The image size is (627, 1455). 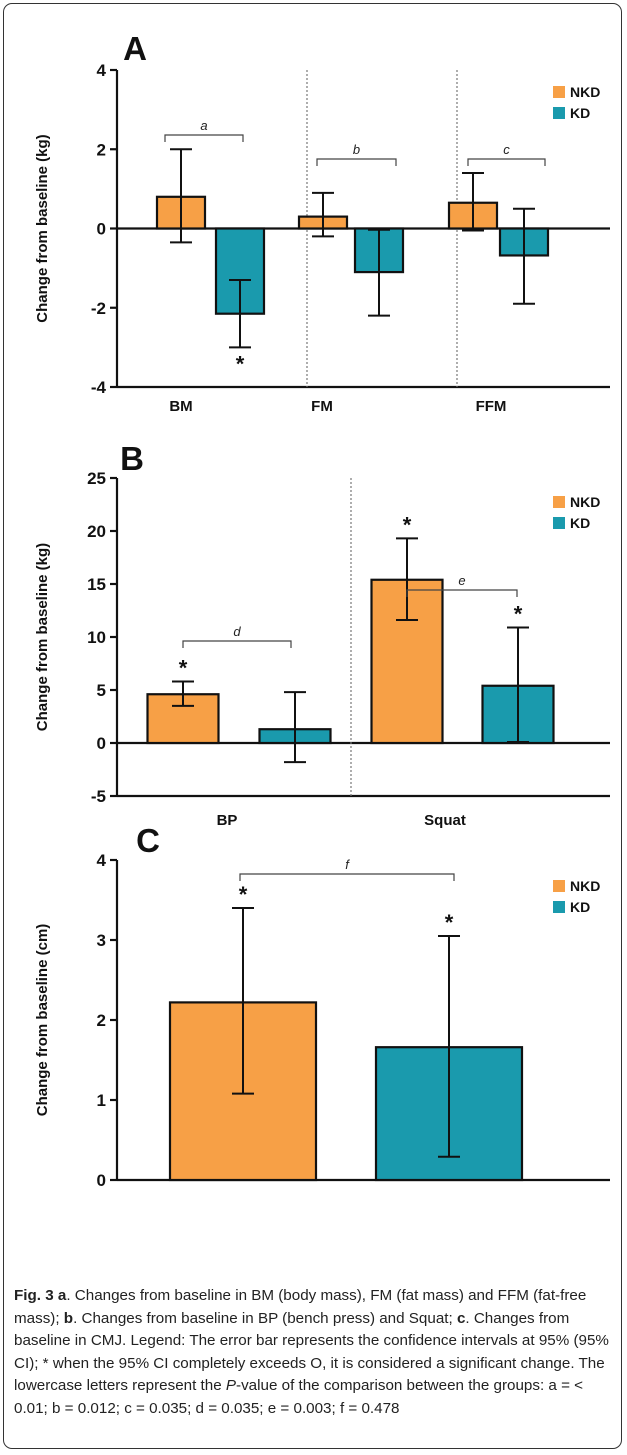 What do you see at coordinates (227, 820) in the screenshot?
I see `panel-b-category-label: BP` at bounding box center [227, 820].